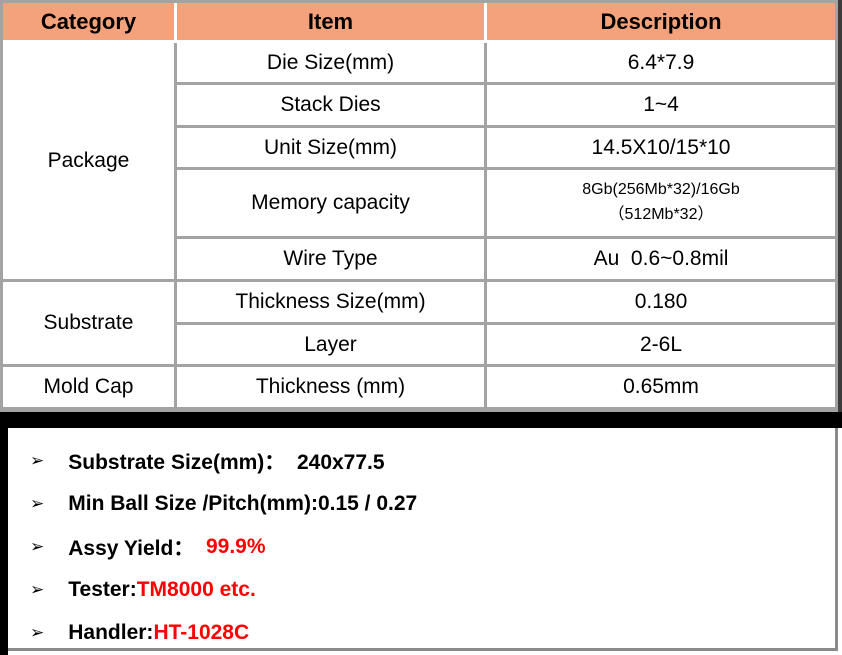 The width and height of the screenshot is (842, 655). Describe the element at coordinates (840, 206) in the screenshot. I see `table-right-edge` at that location.